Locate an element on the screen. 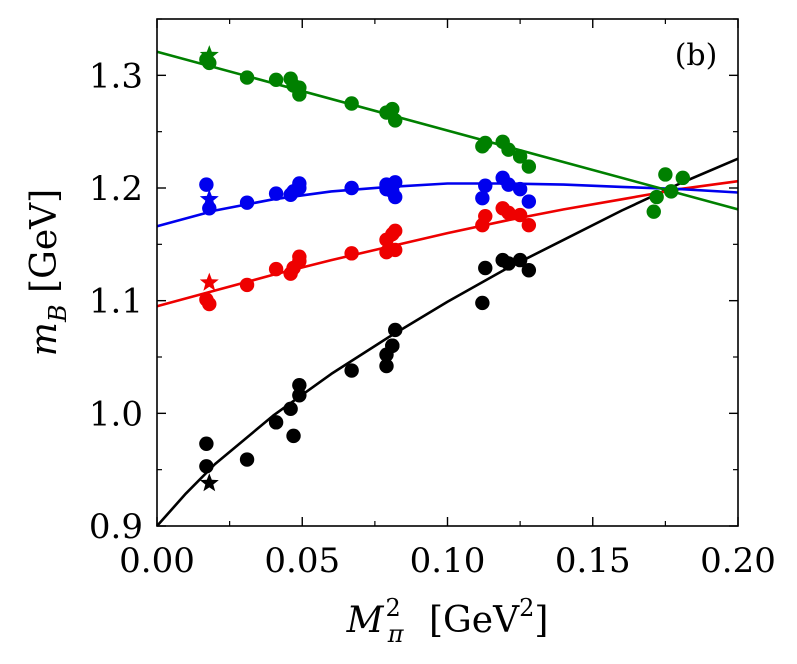  x-tick-label: 0.10 is located at coordinates (448, 561).